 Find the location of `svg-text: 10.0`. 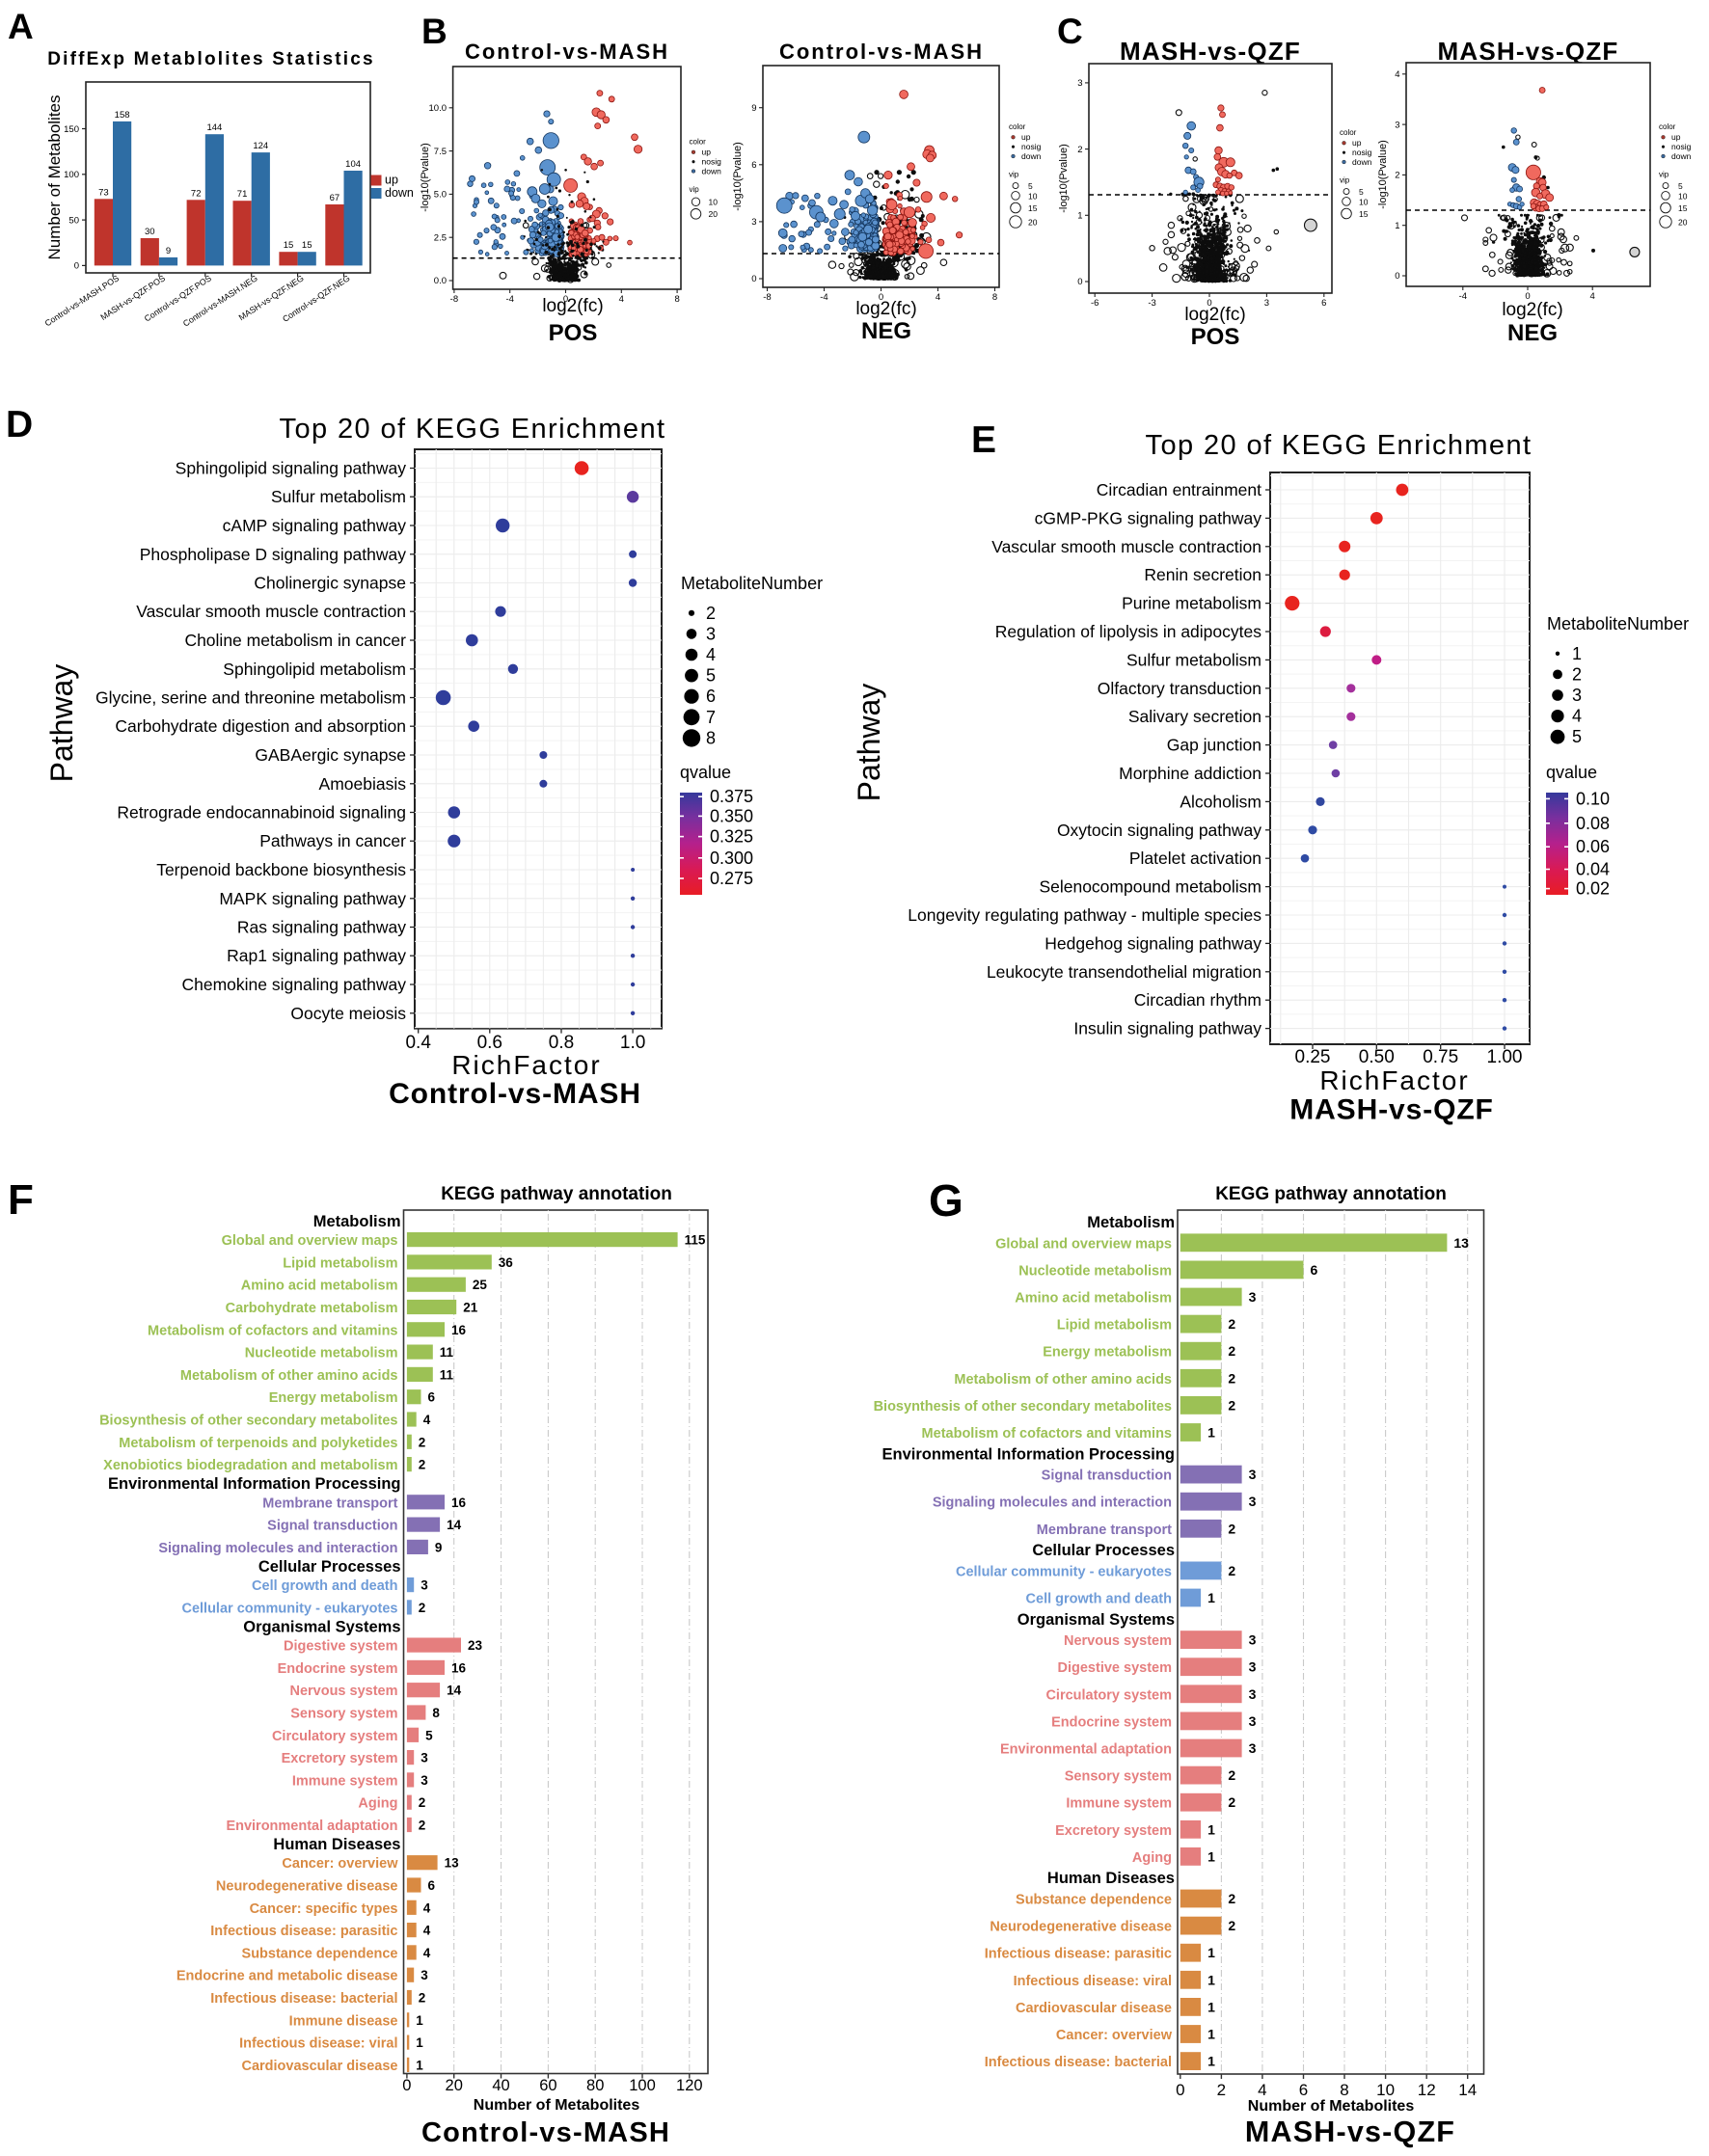

svg-text: 10.0 is located at coordinates (438, 108).